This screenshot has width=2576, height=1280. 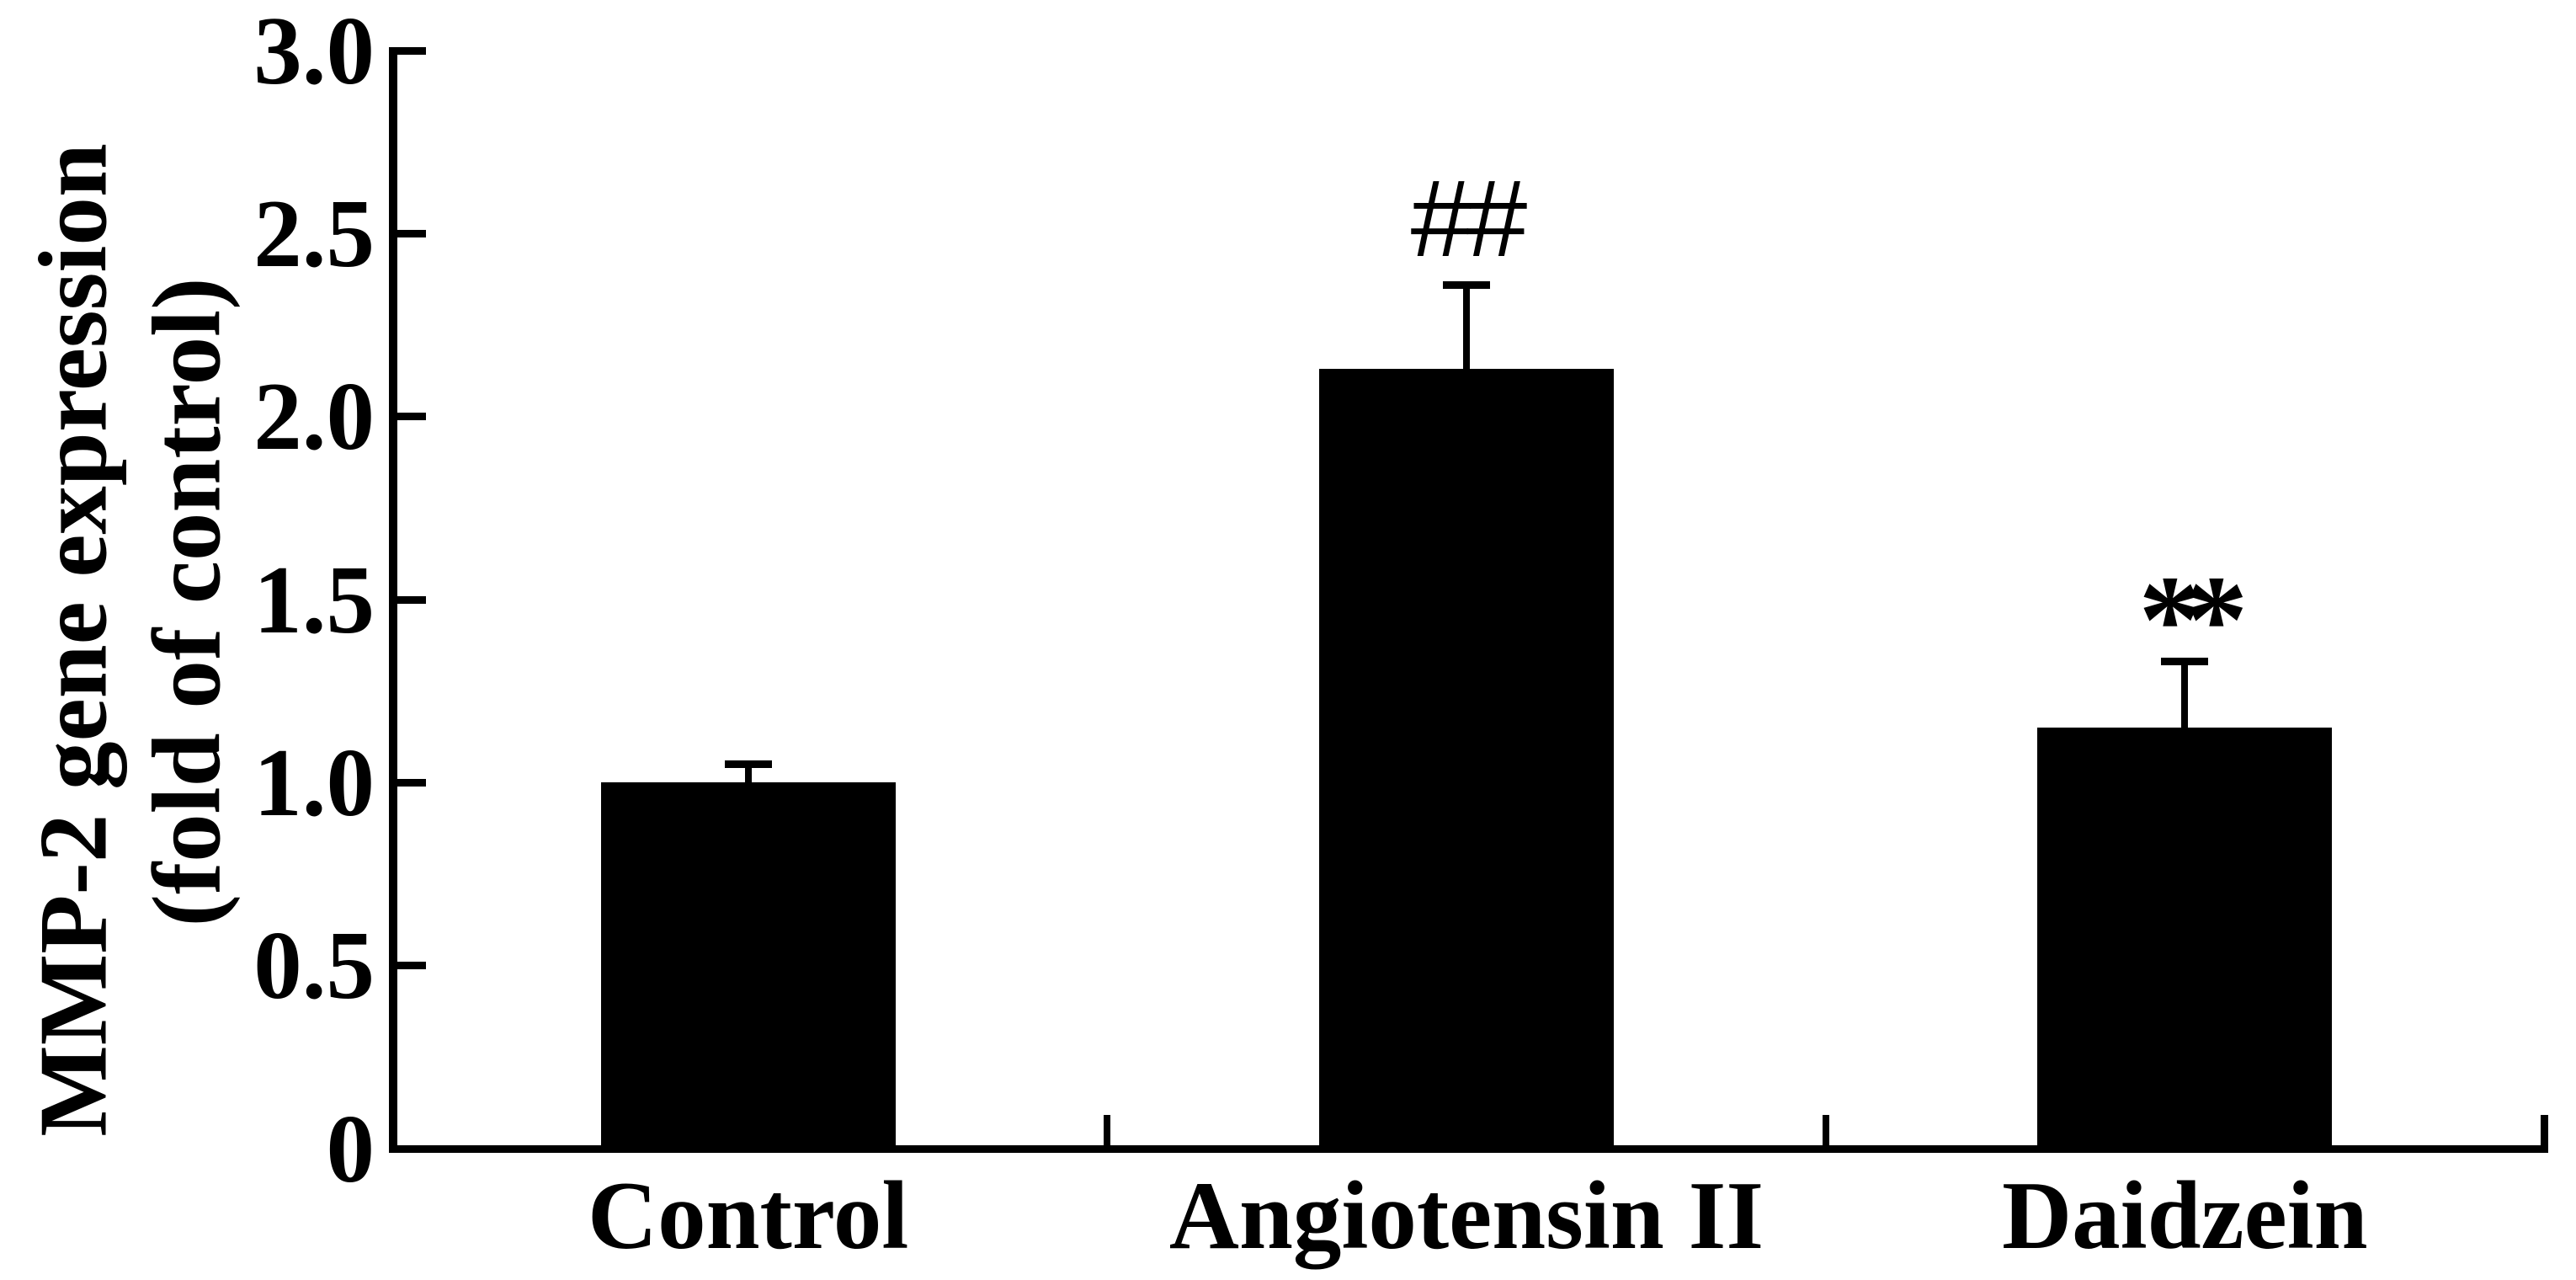 What do you see at coordinates (748, 965) in the screenshot?
I see `bar-control` at bounding box center [748, 965].